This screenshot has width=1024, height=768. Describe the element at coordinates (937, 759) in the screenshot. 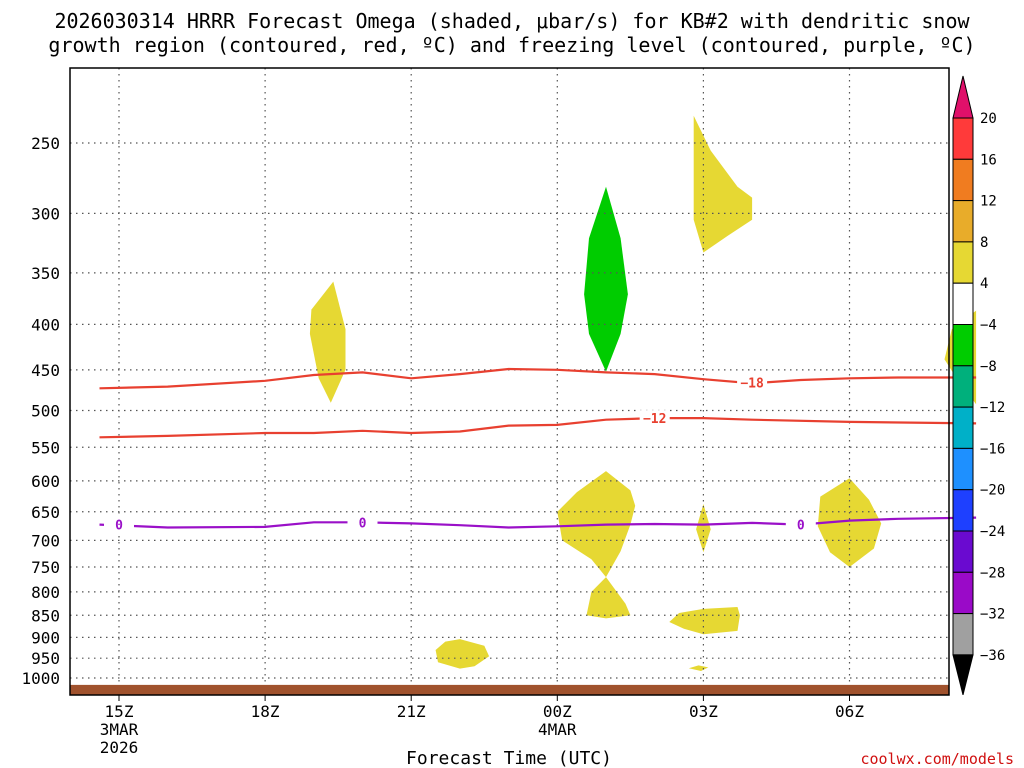

I see `credit-text: coolwx.com/models` at that location.